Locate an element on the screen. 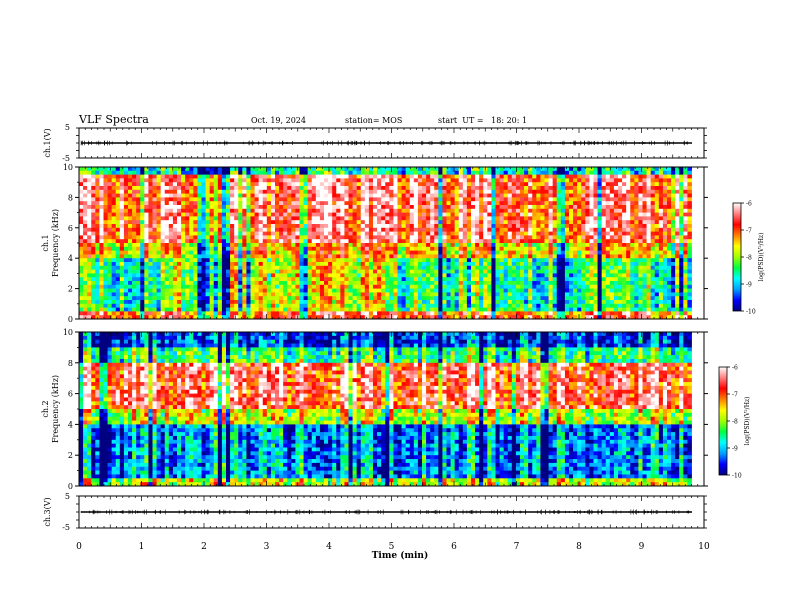 The image size is (792, 612). time-axis-tick-label: 3 is located at coordinates (267, 547).